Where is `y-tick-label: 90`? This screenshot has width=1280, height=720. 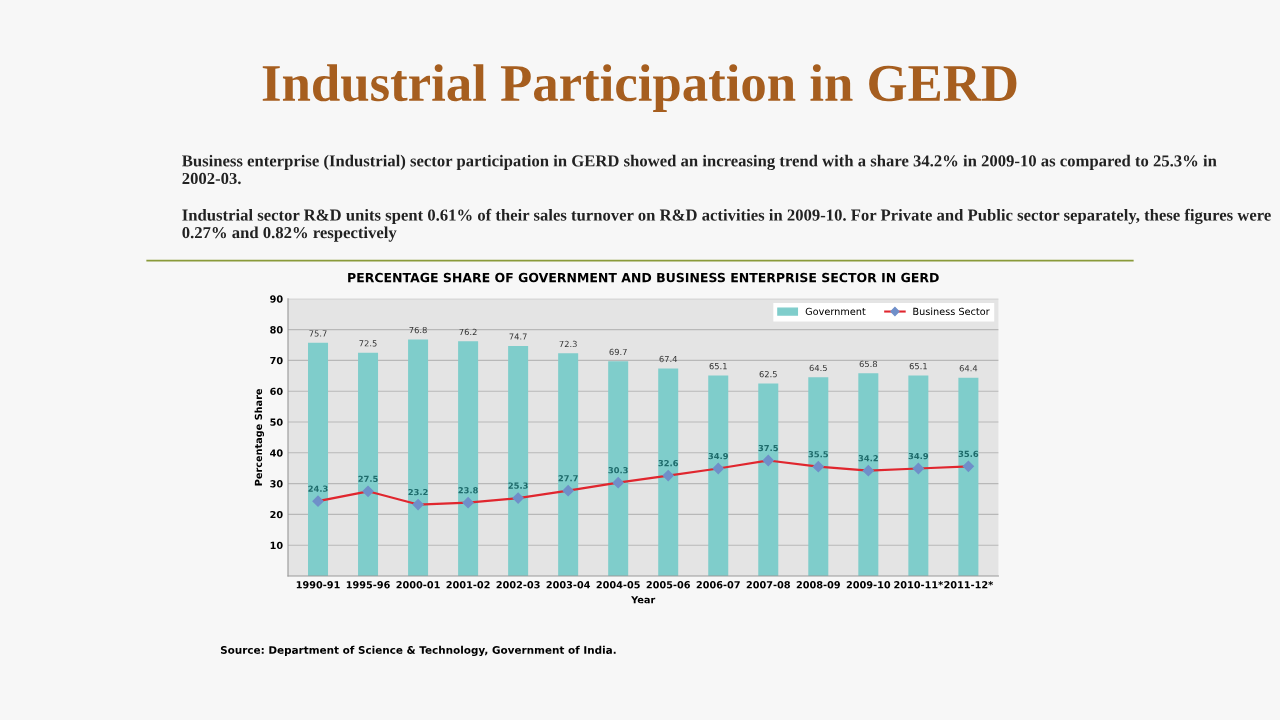
y-tick-label: 90 is located at coordinates (276, 299).